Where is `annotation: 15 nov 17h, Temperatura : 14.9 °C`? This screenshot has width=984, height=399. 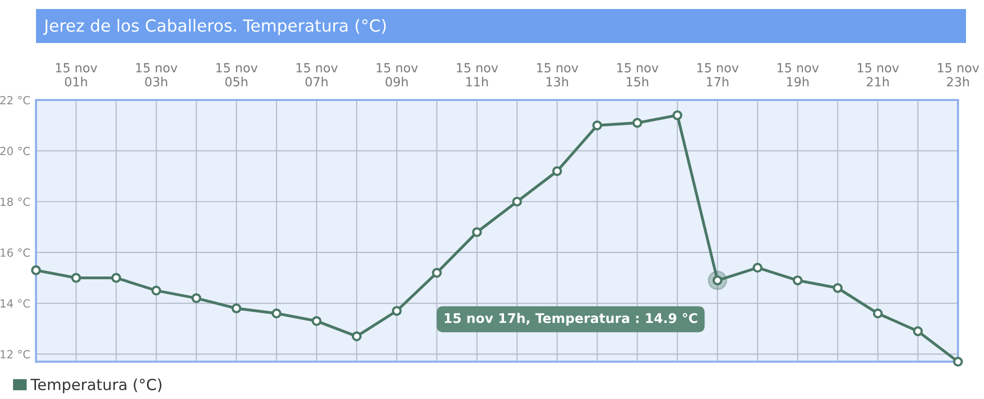 annotation: 15 nov 17h, Temperatura : 14.9 °C is located at coordinates (571, 319).